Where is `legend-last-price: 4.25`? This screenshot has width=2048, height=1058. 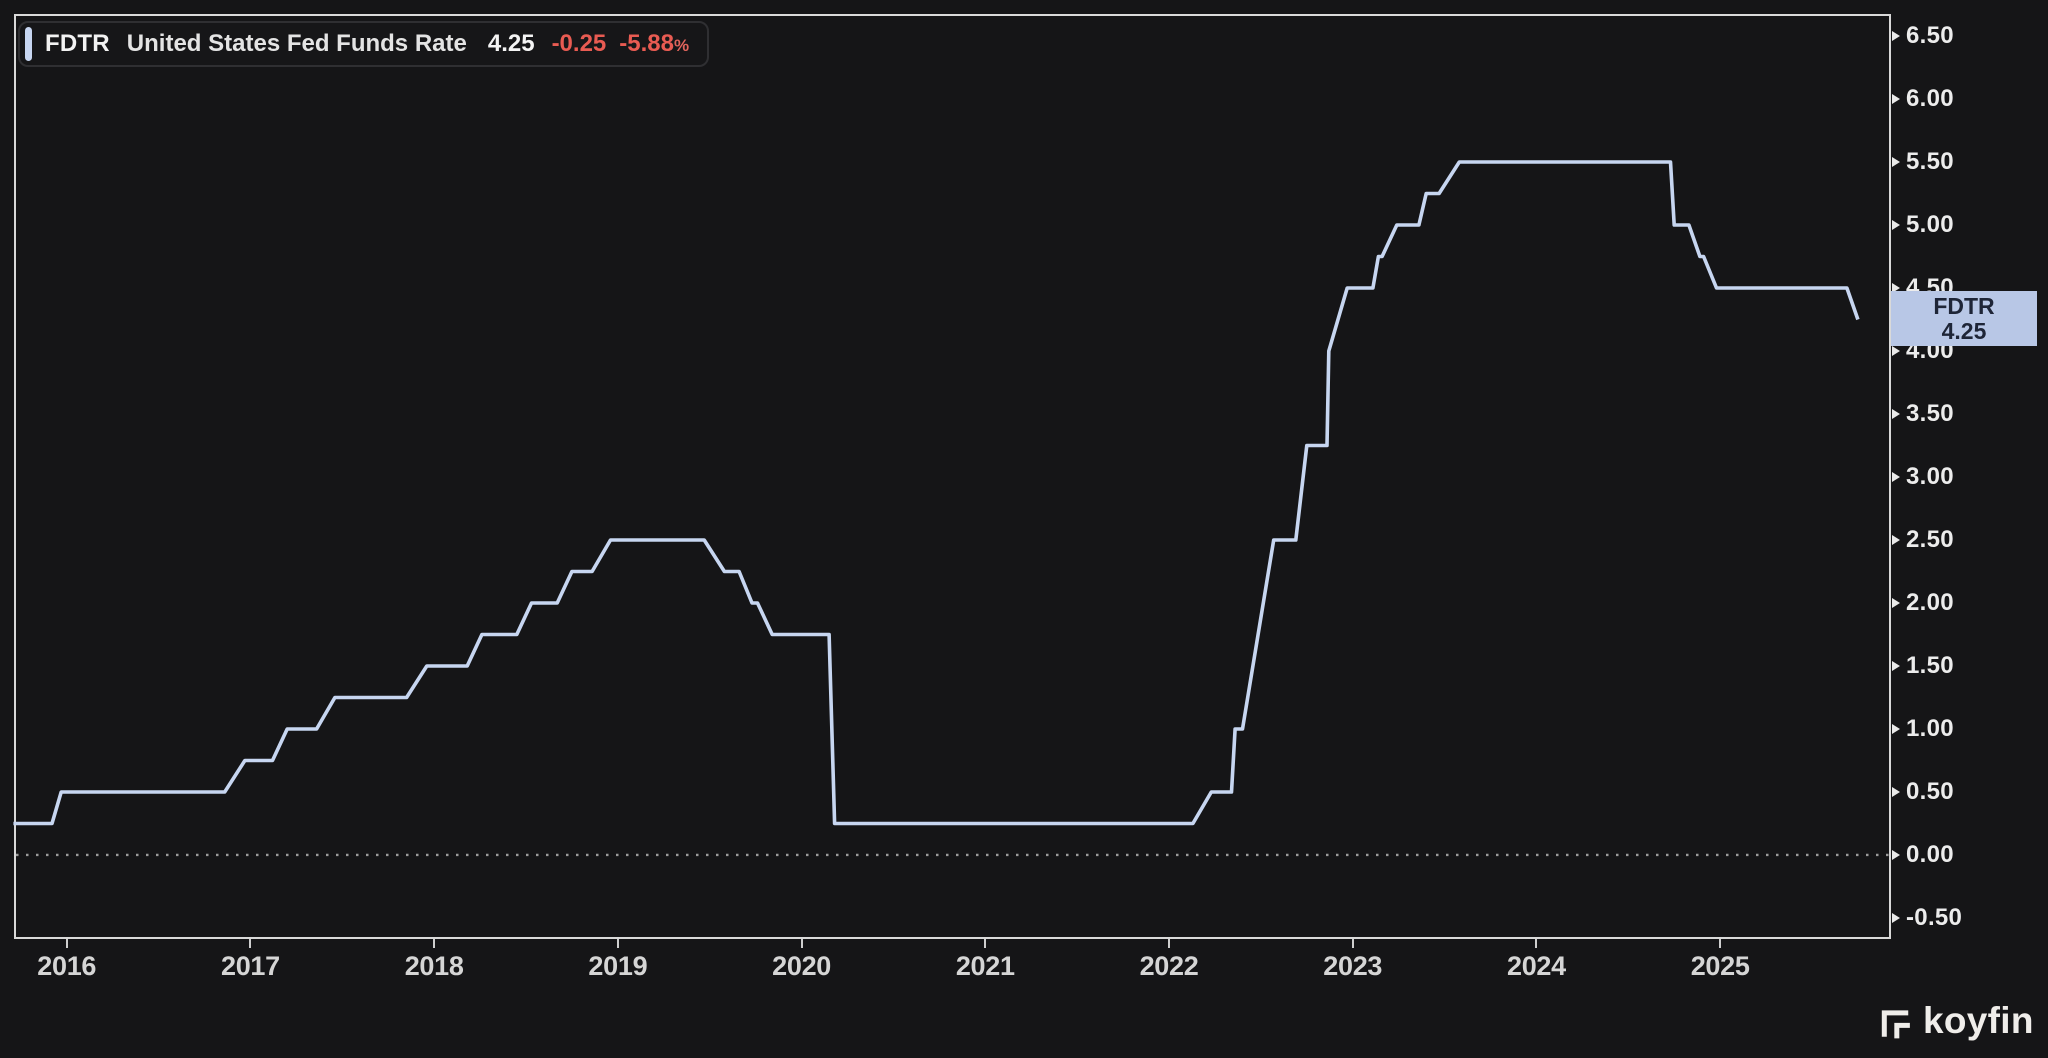 legend-last-price: 4.25 is located at coordinates (511, 43).